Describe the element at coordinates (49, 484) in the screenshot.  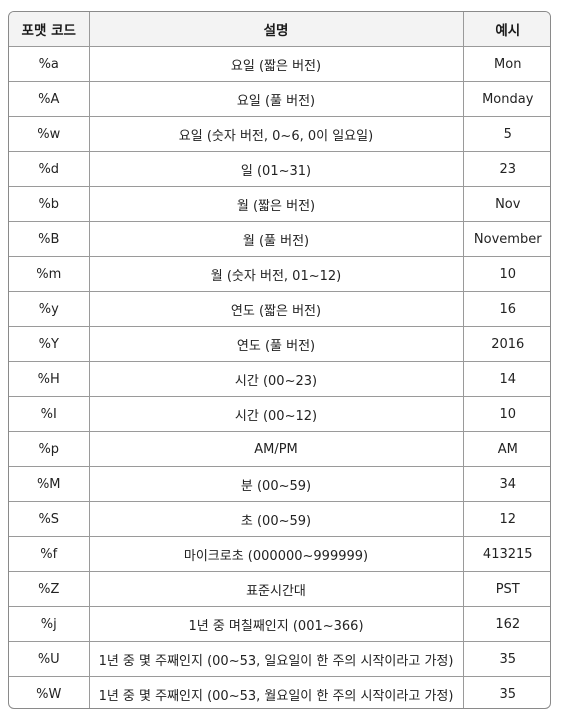
I see `cell-format-code: %M` at that location.